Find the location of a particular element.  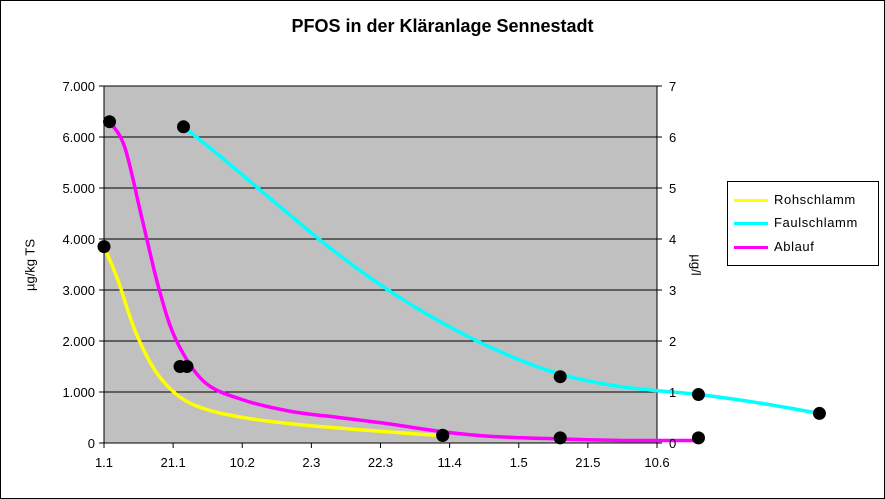

y-left-tick-label-3: 3.000 is located at coordinates (78, 290).